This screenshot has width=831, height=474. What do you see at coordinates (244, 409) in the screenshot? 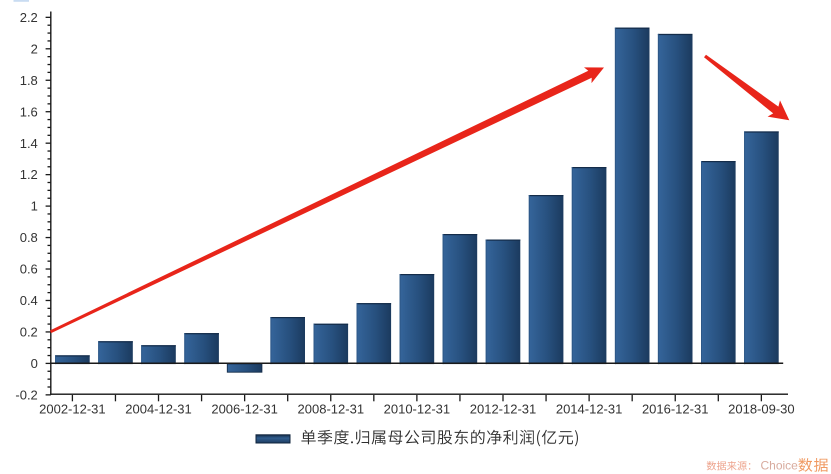
I see `svg-text: 2006-12-31` at bounding box center [244, 409].